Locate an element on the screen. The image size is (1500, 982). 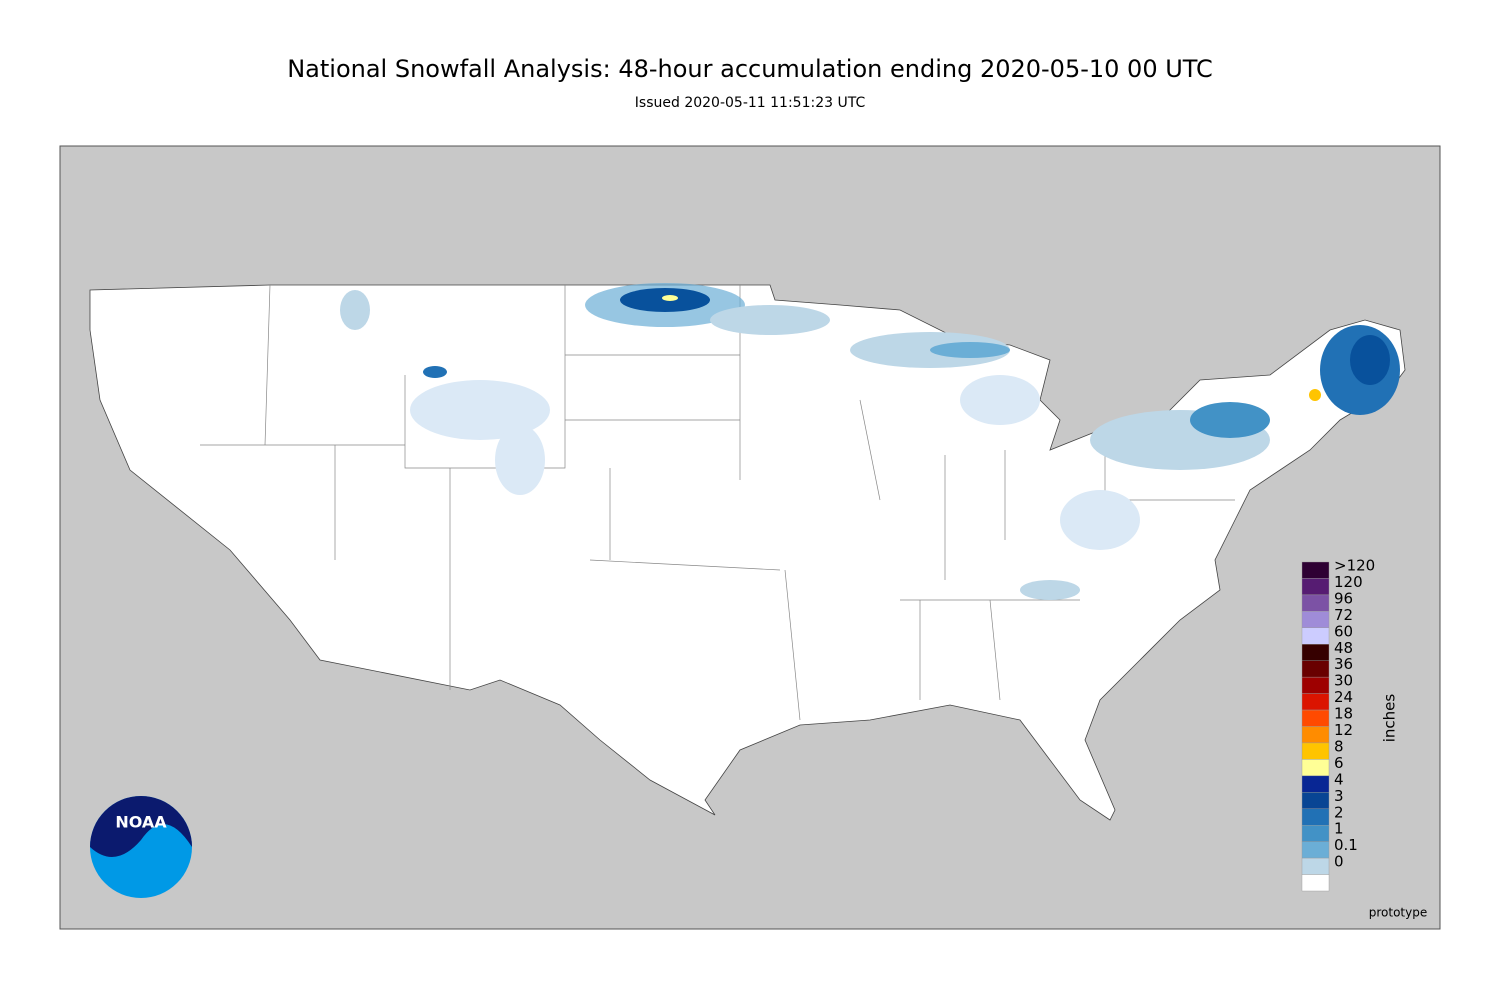
legend-label: 72 is located at coordinates (1343, 615).